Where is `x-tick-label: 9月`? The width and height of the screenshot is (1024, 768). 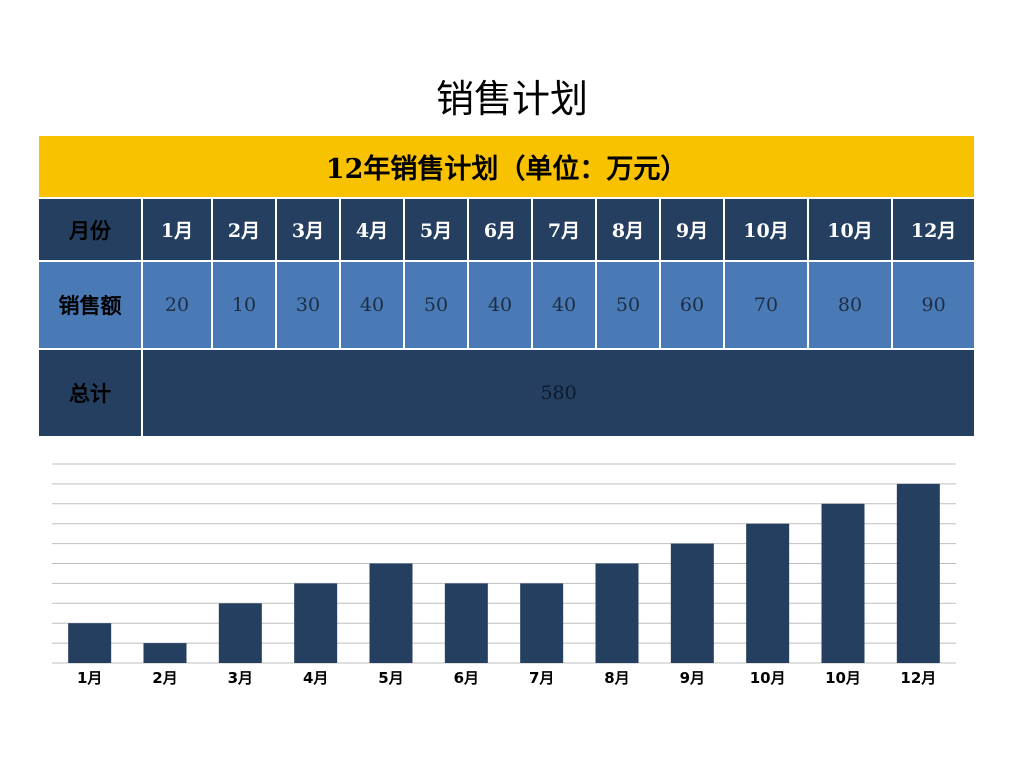
x-tick-label: 9月 is located at coordinates (692, 678).